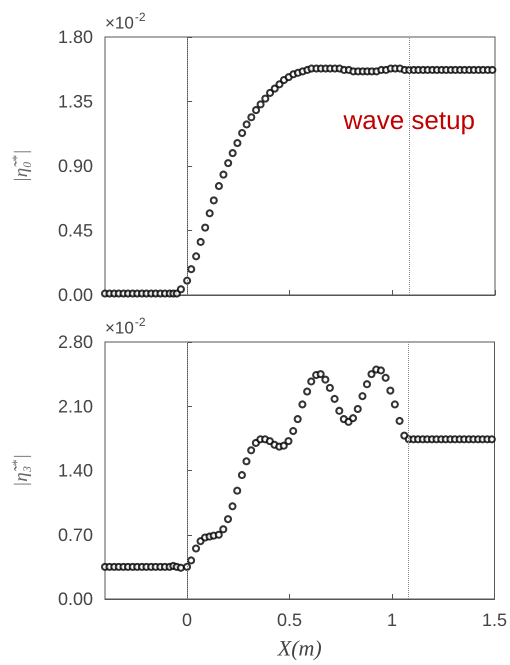  I want to click on x-tick-label: 1, so click(391, 620).